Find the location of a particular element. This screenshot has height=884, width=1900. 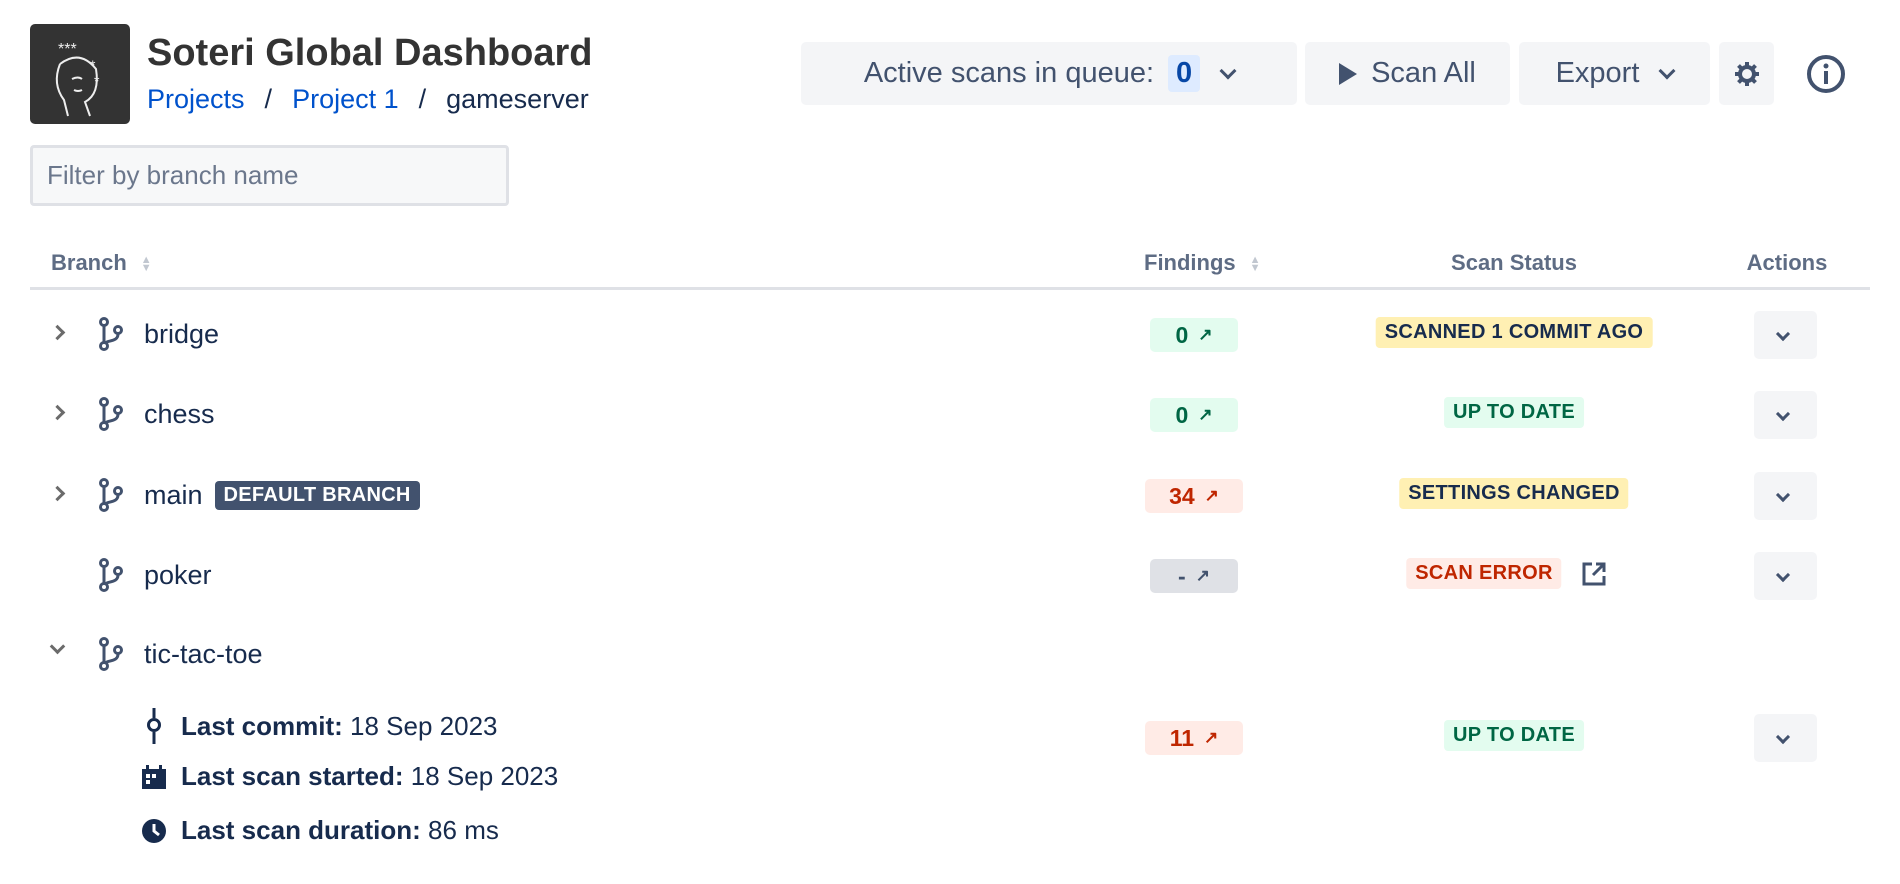

findings-badge: - ↗ is located at coordinates (1194, 576).